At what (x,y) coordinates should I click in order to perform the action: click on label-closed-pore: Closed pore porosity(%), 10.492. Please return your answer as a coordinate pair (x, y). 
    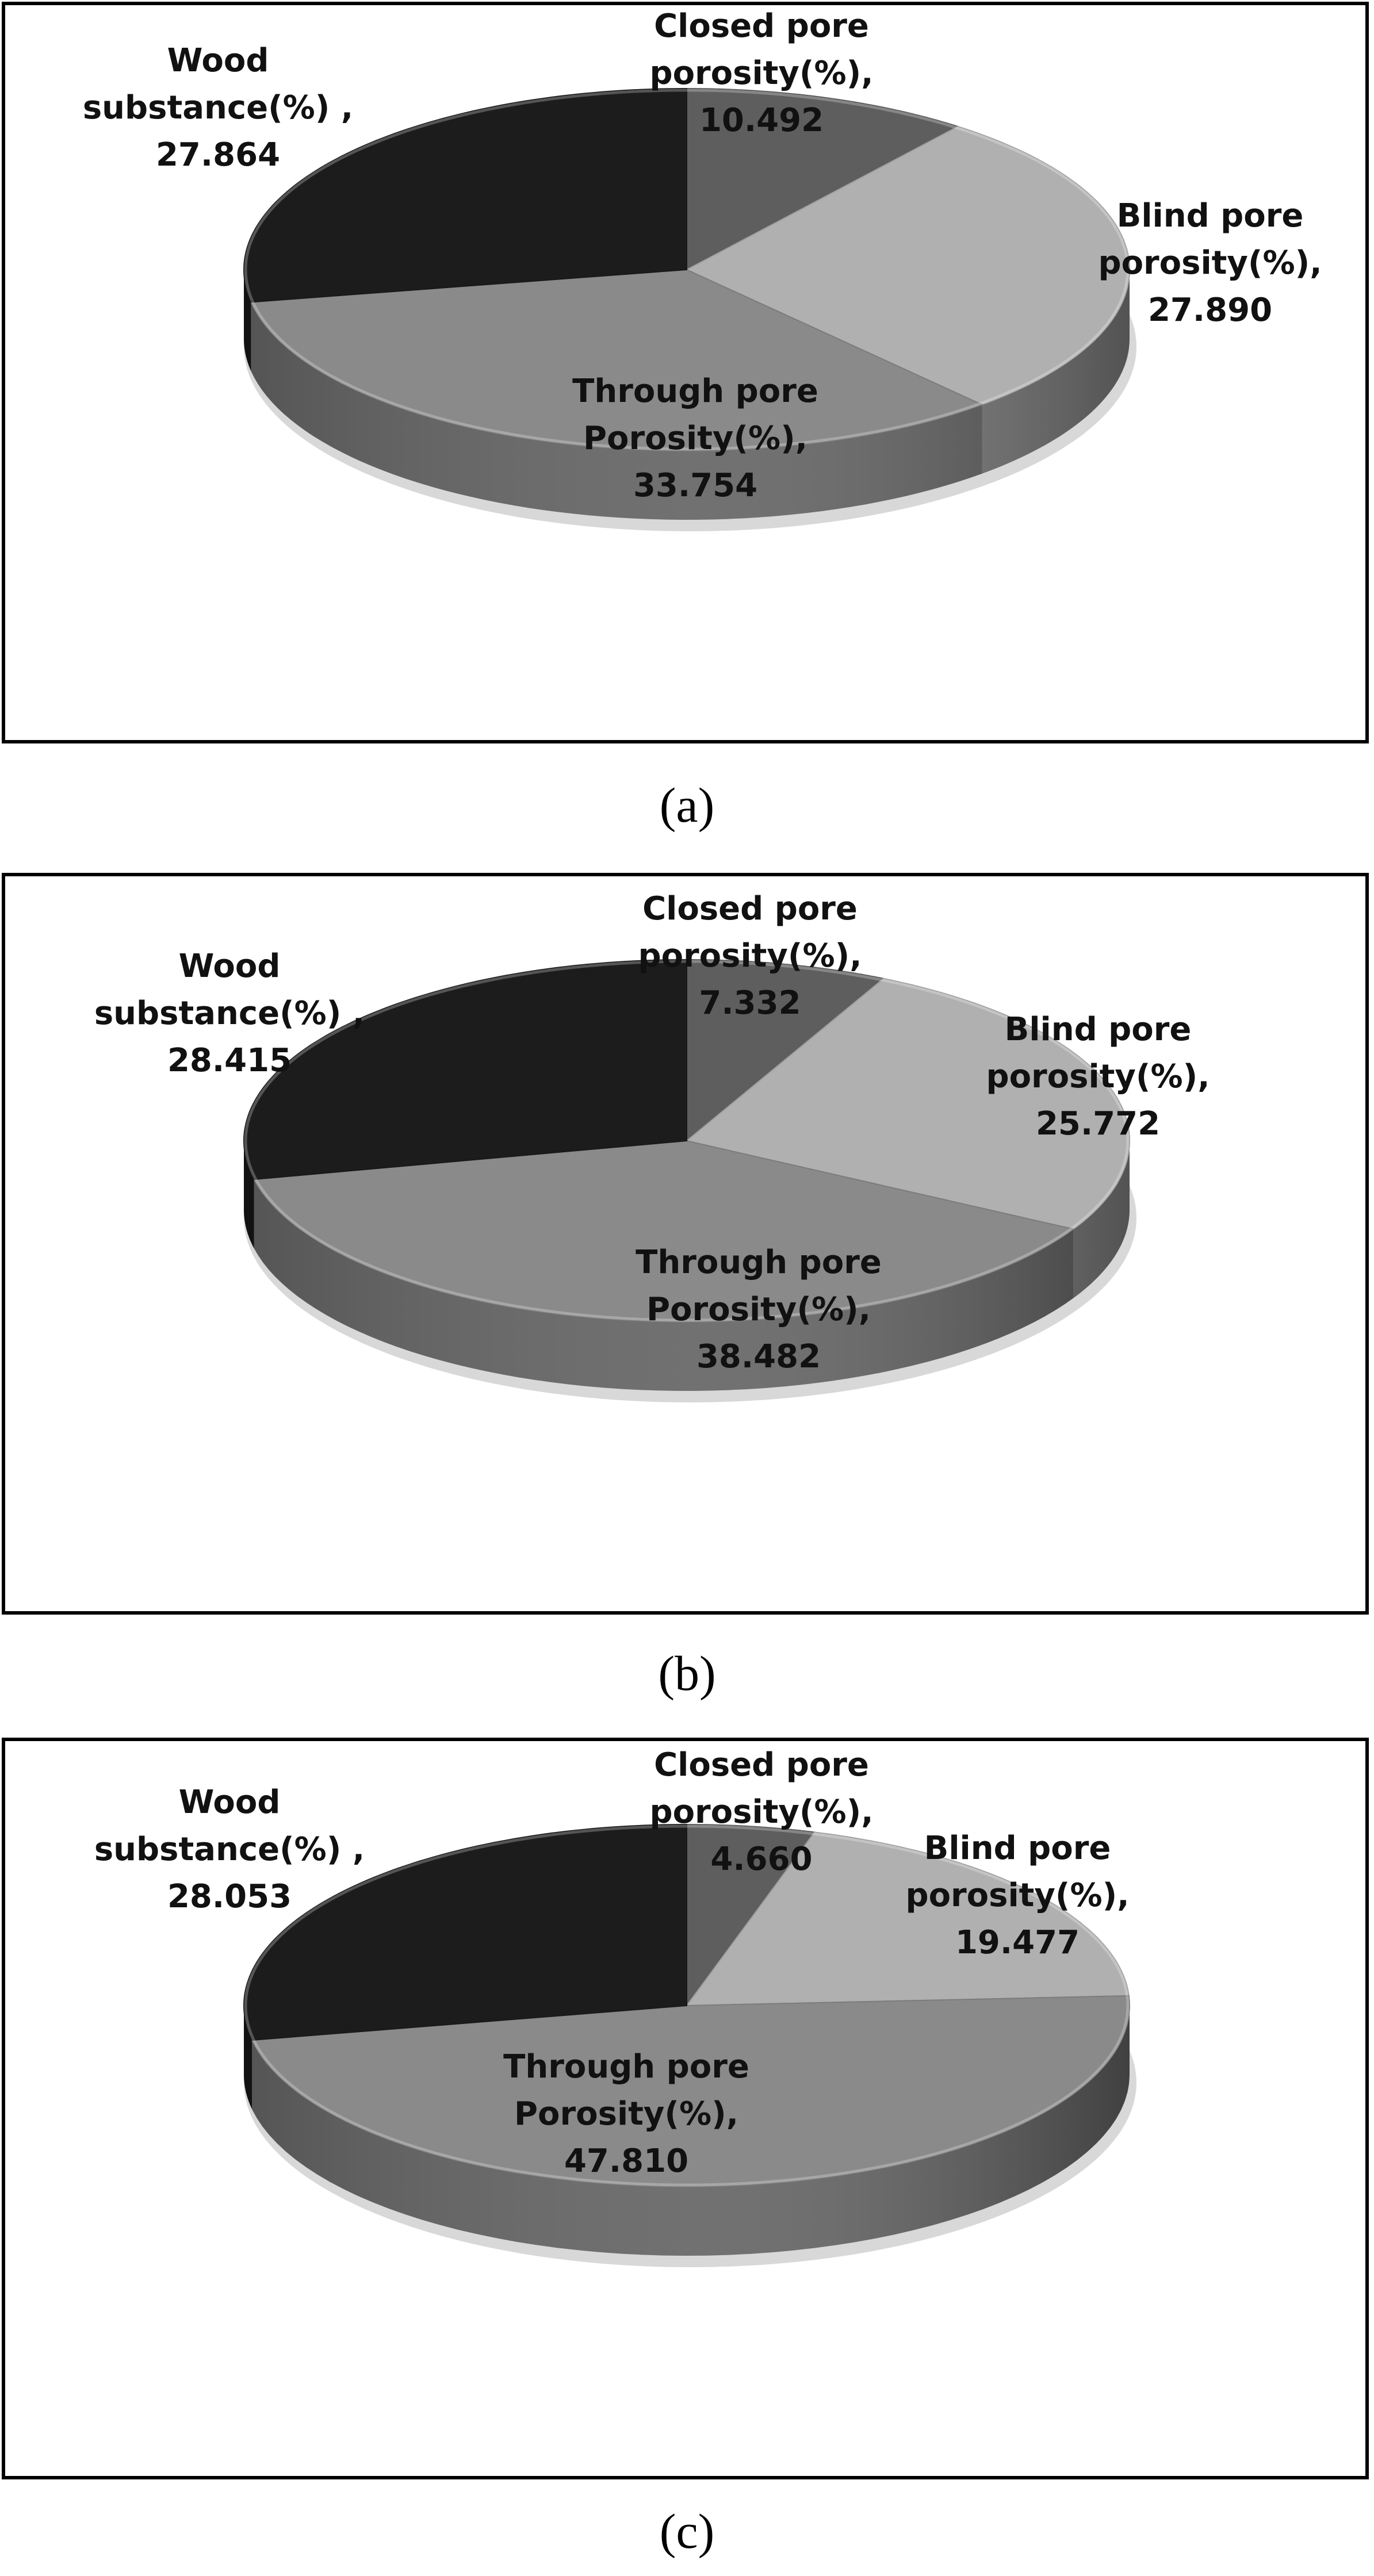
    Looking at the image, I should click on (761, 73).